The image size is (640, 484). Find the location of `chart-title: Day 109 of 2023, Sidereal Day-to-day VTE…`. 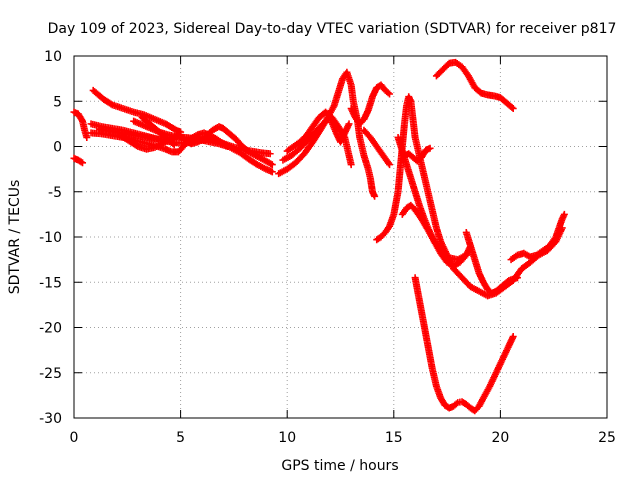

chart-title: Day 109 of 2023, Sidereal Day-to-day VTE… is located at coordinates (332, 29).